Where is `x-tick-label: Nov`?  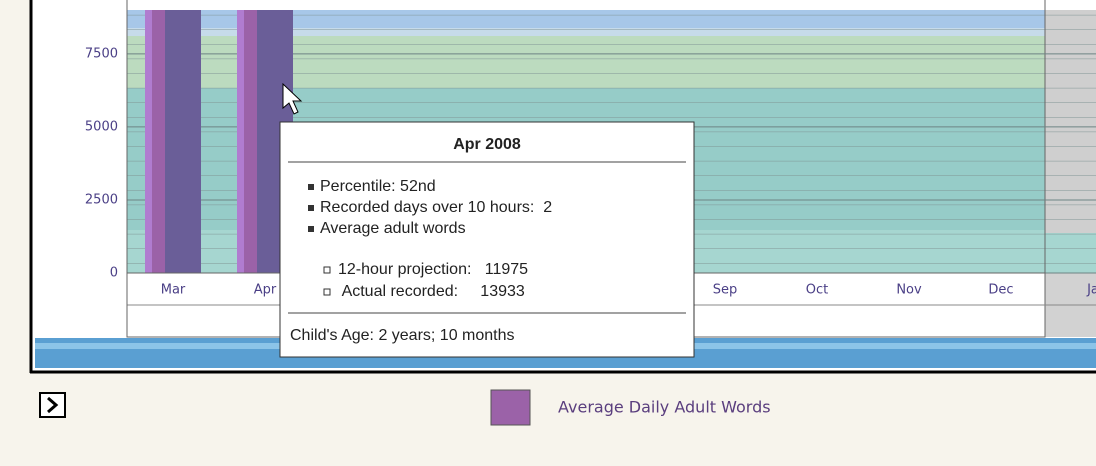 x-tick-label: Nov is located at coordinates (909, 290).